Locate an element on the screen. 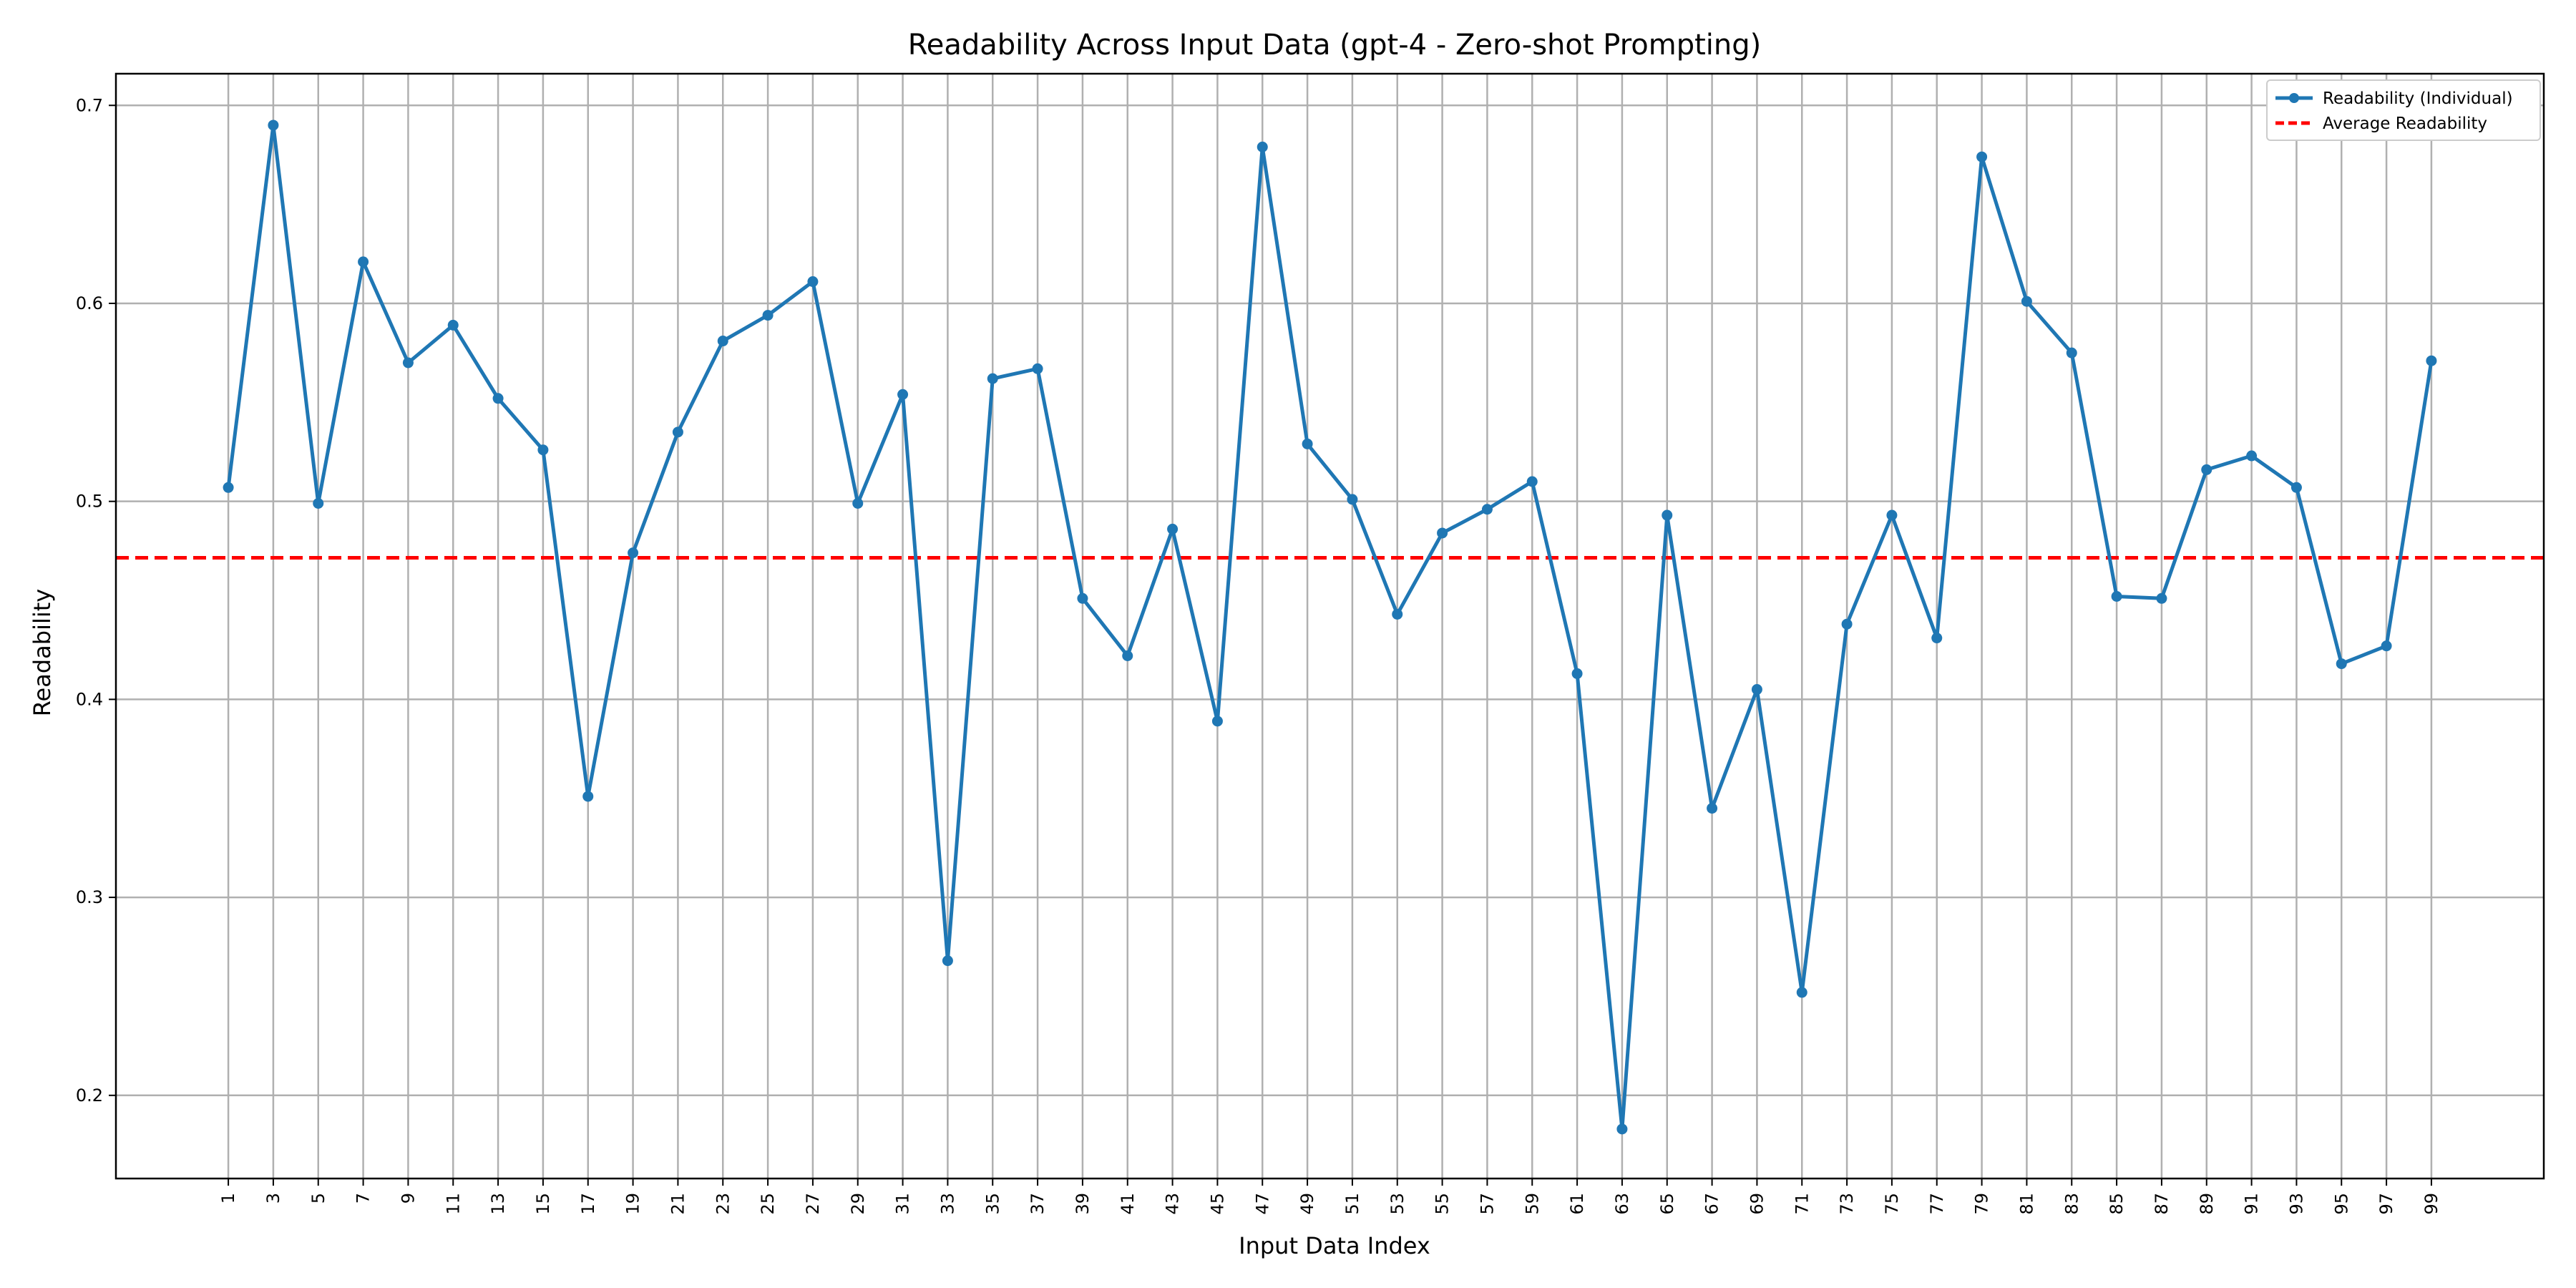 The height and width of the screenshot is (1288, 2576). x-tick-label: 57 is located at coordinates (1487, 1204).